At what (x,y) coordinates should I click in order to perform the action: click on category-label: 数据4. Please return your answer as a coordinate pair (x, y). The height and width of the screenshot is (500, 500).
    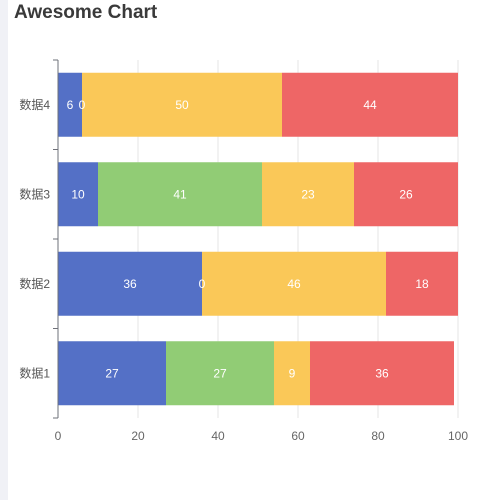
    Looking at the image, I should click on (34, 104).